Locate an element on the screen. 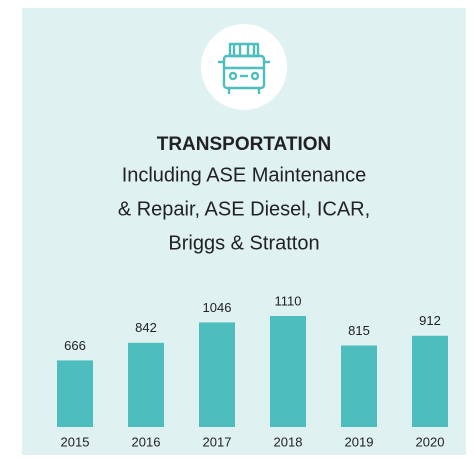 This screenshot has width=474, height=460. value-label: 842 is located at coordinates (146, 327).